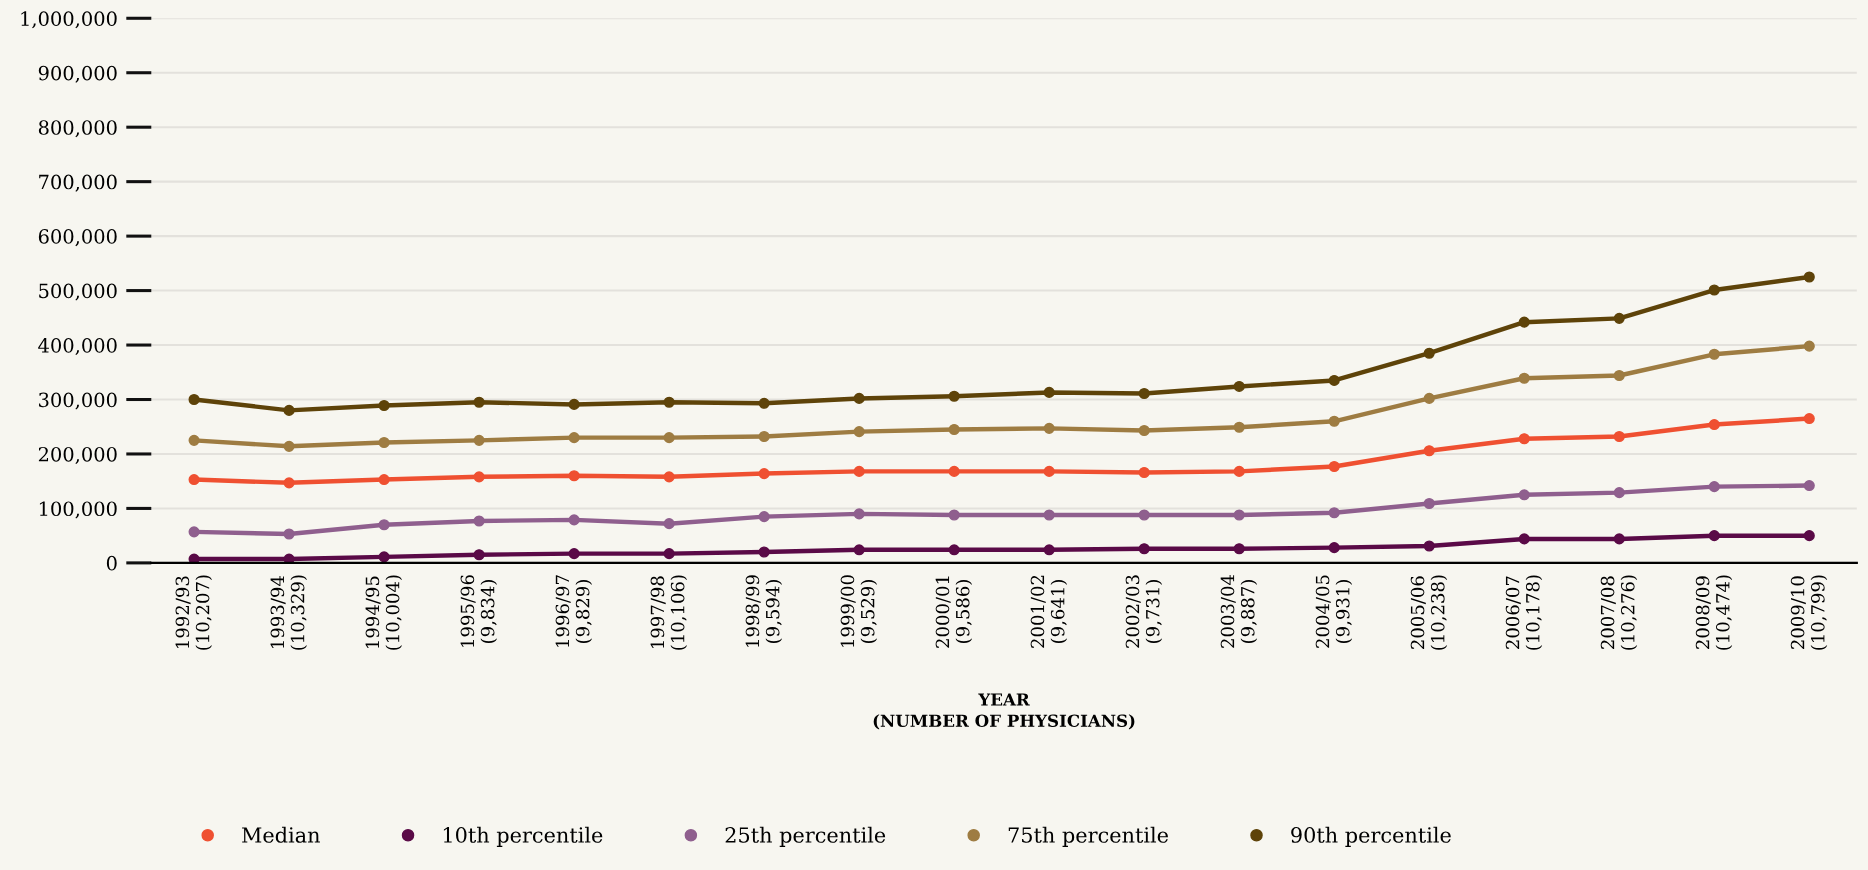 This screenshot has height=870, width=1868. Describe the element at coordinates (383, 612) in the screenshot. I see `x-tick-label: 1994/95 (10,004)` at that location.